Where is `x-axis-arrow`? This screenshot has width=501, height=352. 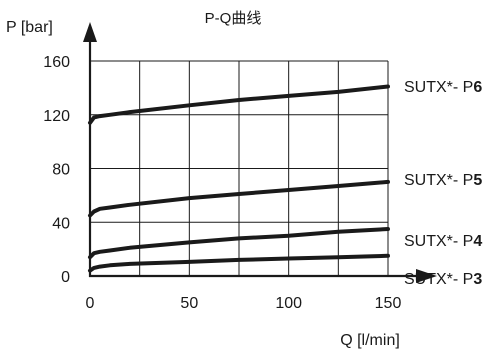 x-axis-arrow is located at coordinates (426, 276).